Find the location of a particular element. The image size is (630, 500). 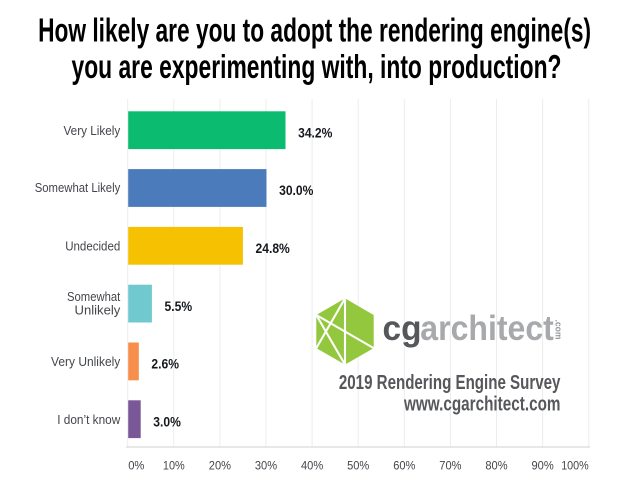

svg-text: 10% is located at coordinates (174, 466).